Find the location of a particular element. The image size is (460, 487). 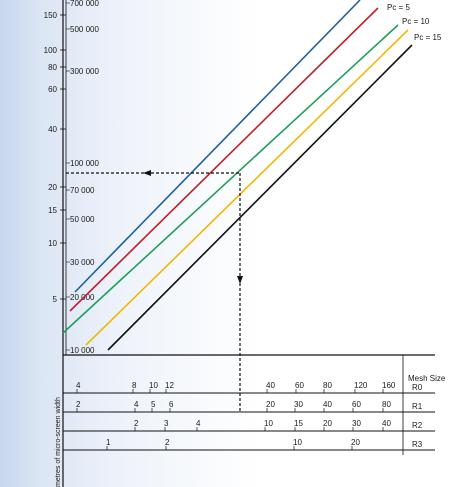

left-axis-tick-label: 20 is located at coordinates (52, 187).